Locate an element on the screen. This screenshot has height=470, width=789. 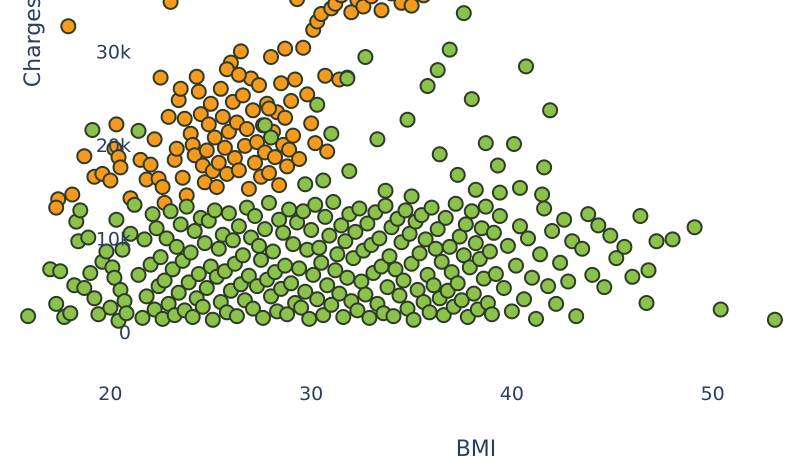
y-axis-title: Charges is located at coordinates (33, 43).